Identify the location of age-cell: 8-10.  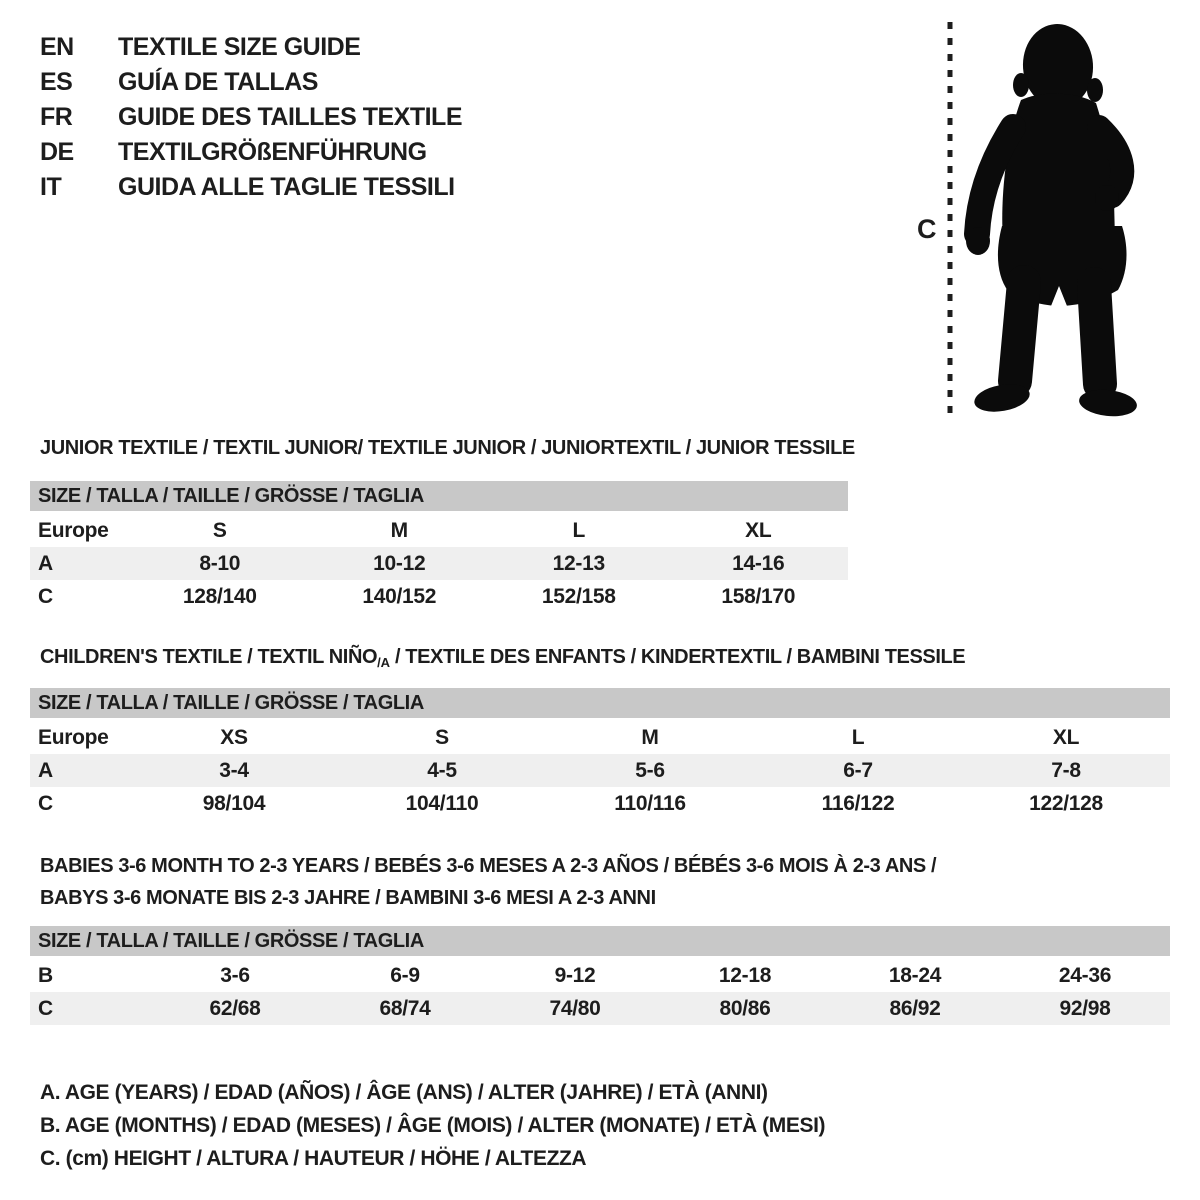
(220, 563).